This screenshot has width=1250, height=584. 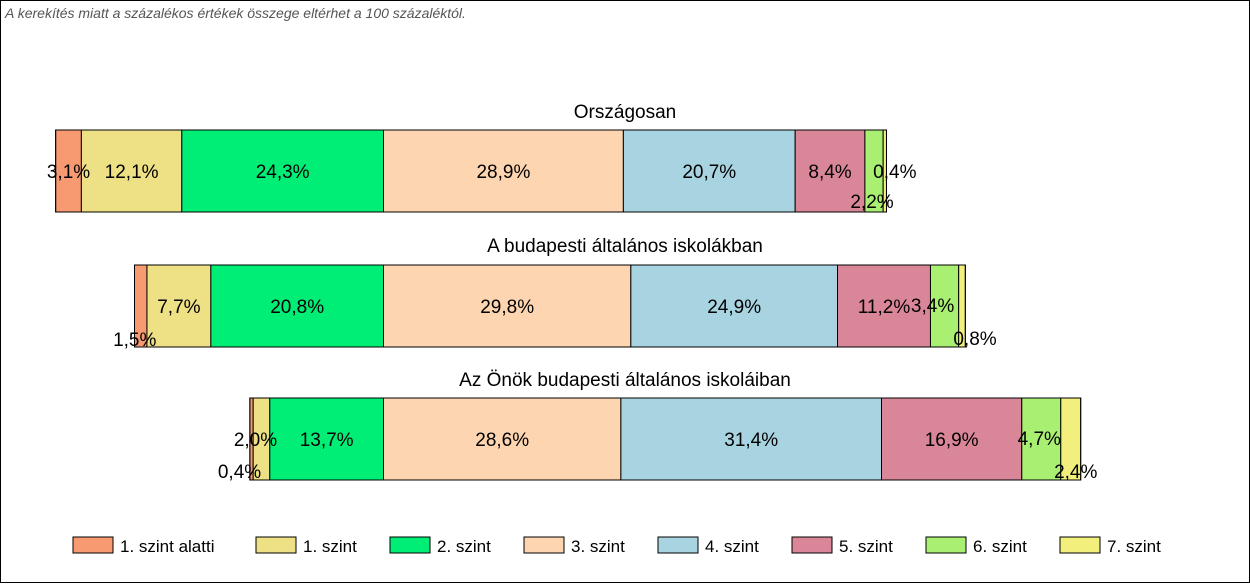 What do you see at coordinates (952, 440) in the screenshot?
I see `data-label: 16,9%` at bounding box center [952, 440].